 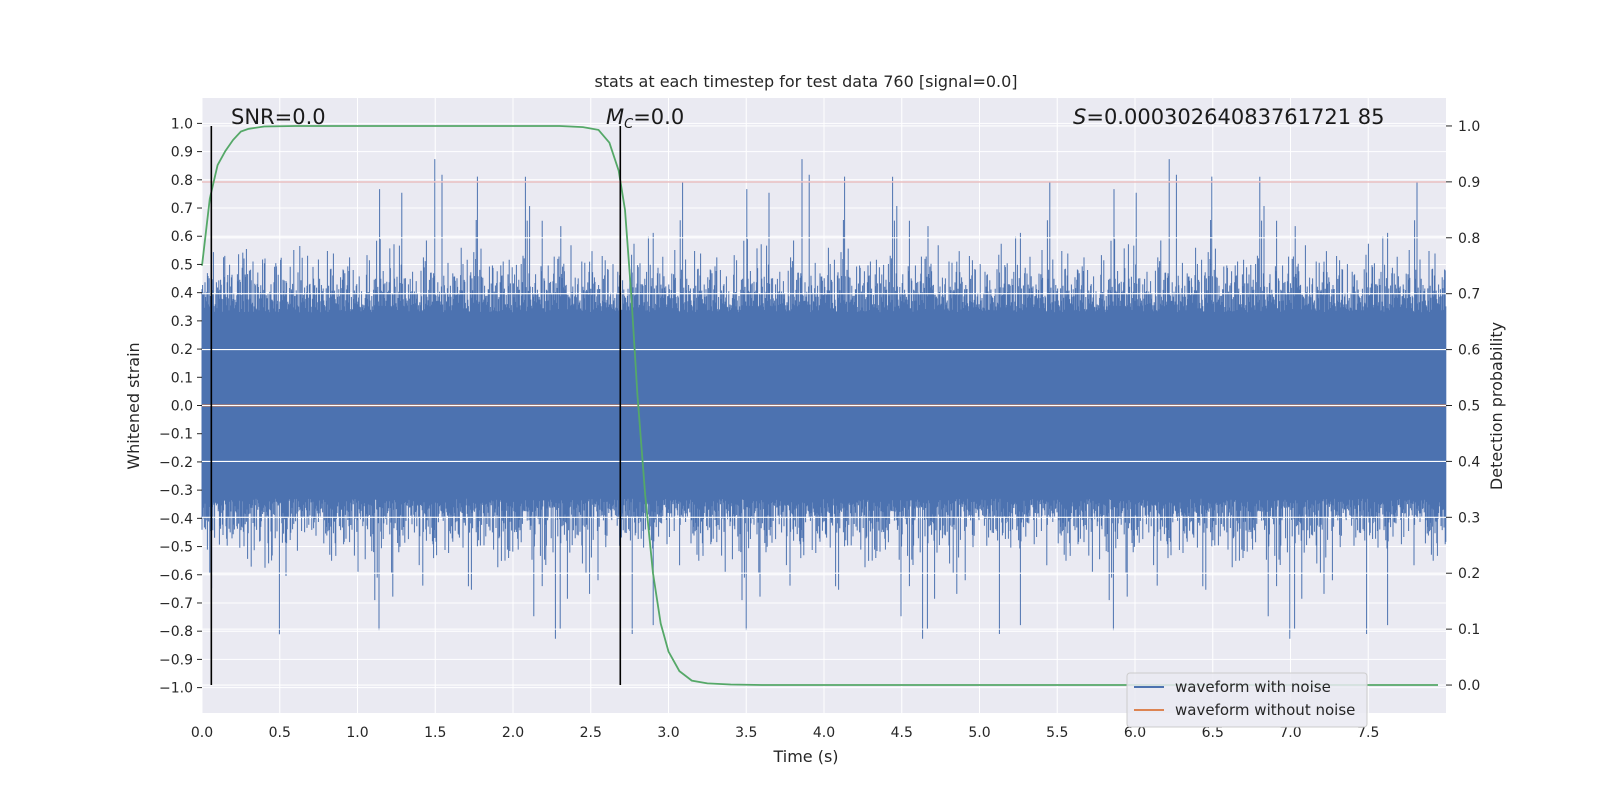 I want to click on y-tick-label: 0.0, so click(x=182, y=407).